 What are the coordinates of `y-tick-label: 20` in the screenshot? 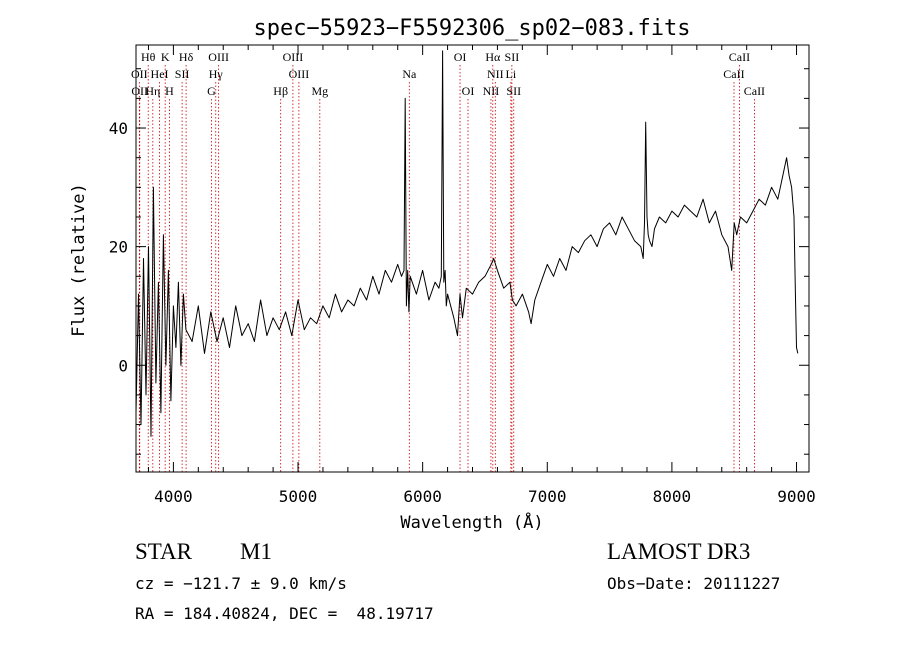 It's located at (118, 247).